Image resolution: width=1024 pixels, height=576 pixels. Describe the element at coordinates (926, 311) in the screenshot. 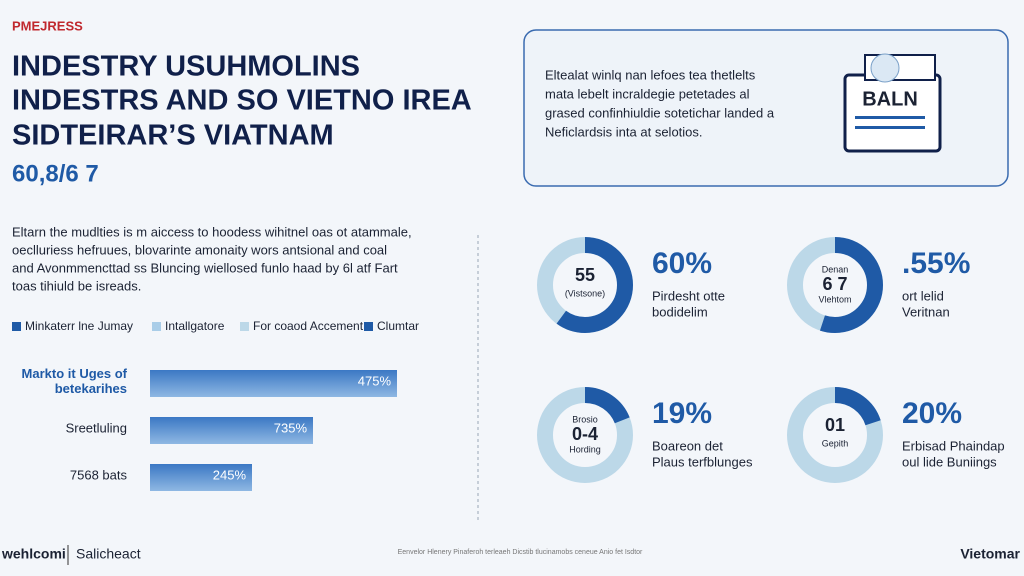

I see `donut-caption: Veritnan` at that location.